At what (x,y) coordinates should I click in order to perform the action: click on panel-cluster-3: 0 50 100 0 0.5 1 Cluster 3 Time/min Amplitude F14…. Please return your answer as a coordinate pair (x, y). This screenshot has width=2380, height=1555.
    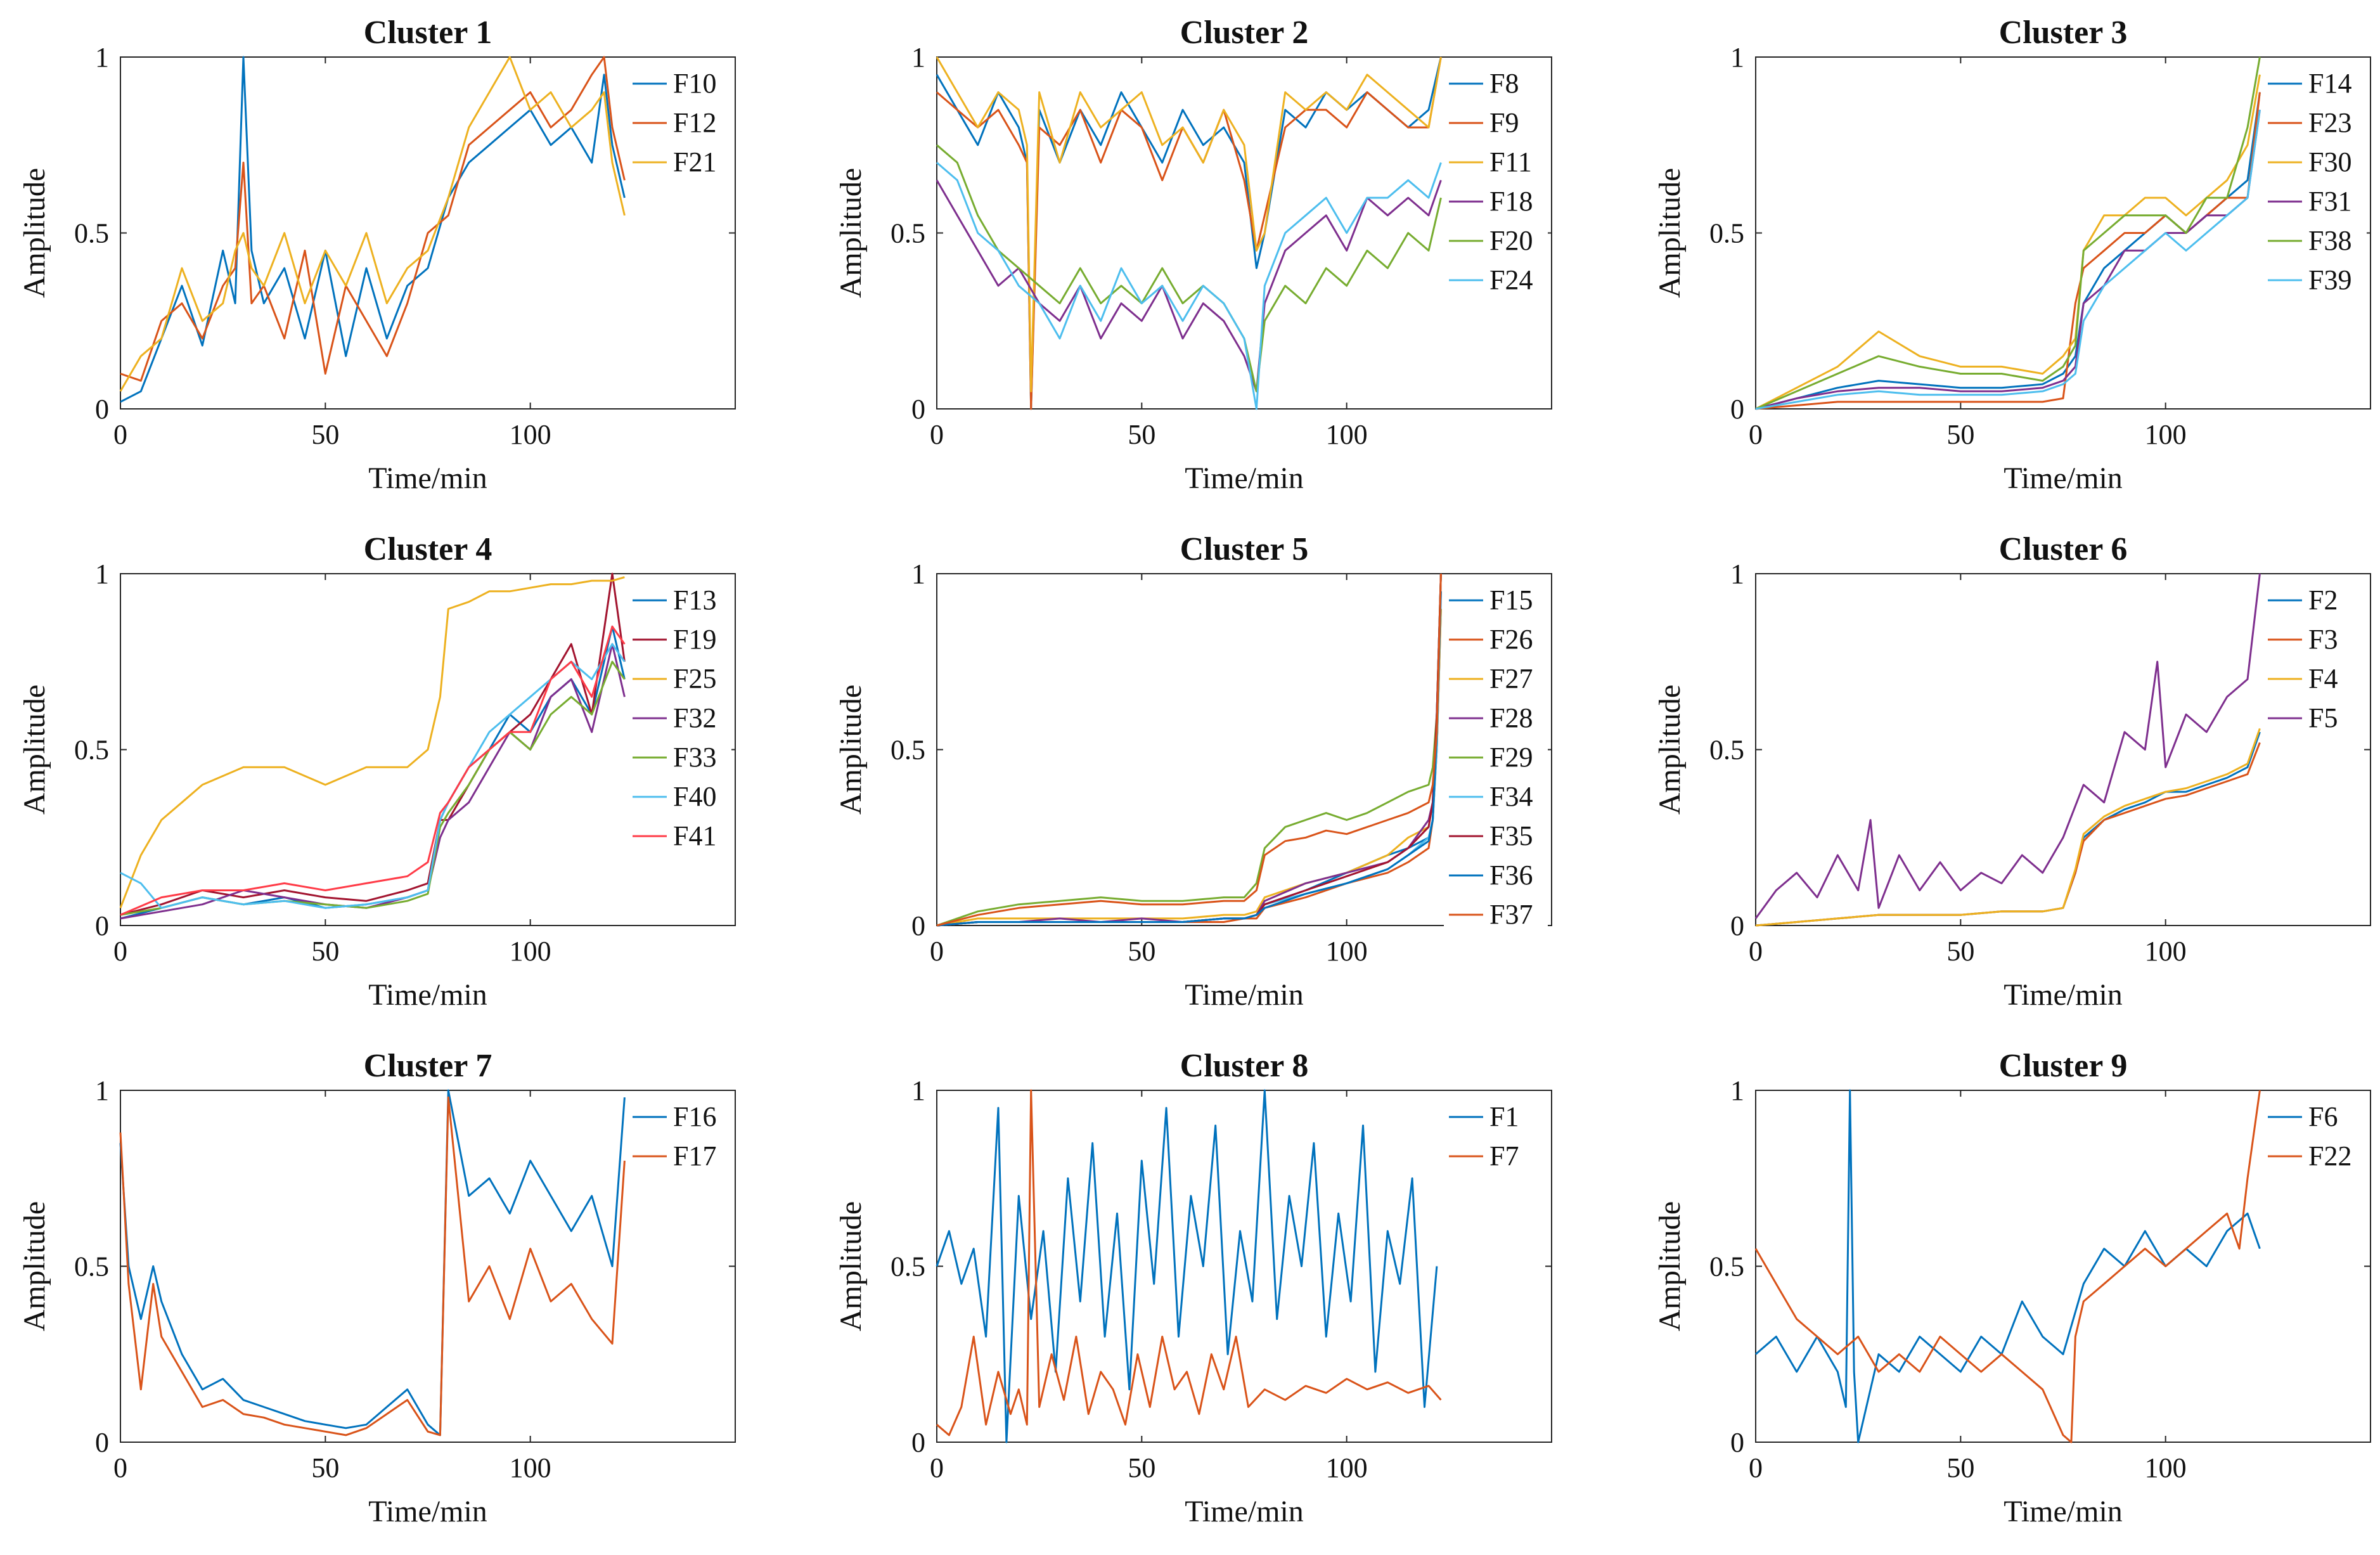
    Looking at the image, I should click on (2012, 255).